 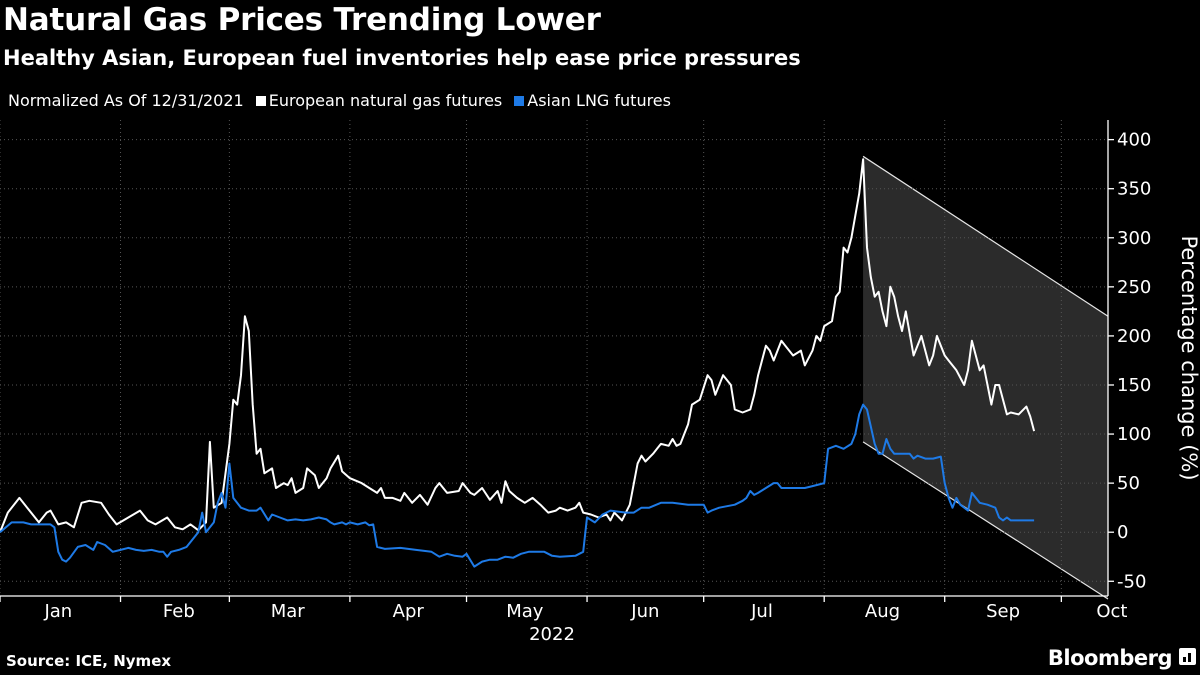 What do you see at coordinates (552, 634) in the screenshot?
I see `x-axis-label: 2022` at bounding box center [552, 634].